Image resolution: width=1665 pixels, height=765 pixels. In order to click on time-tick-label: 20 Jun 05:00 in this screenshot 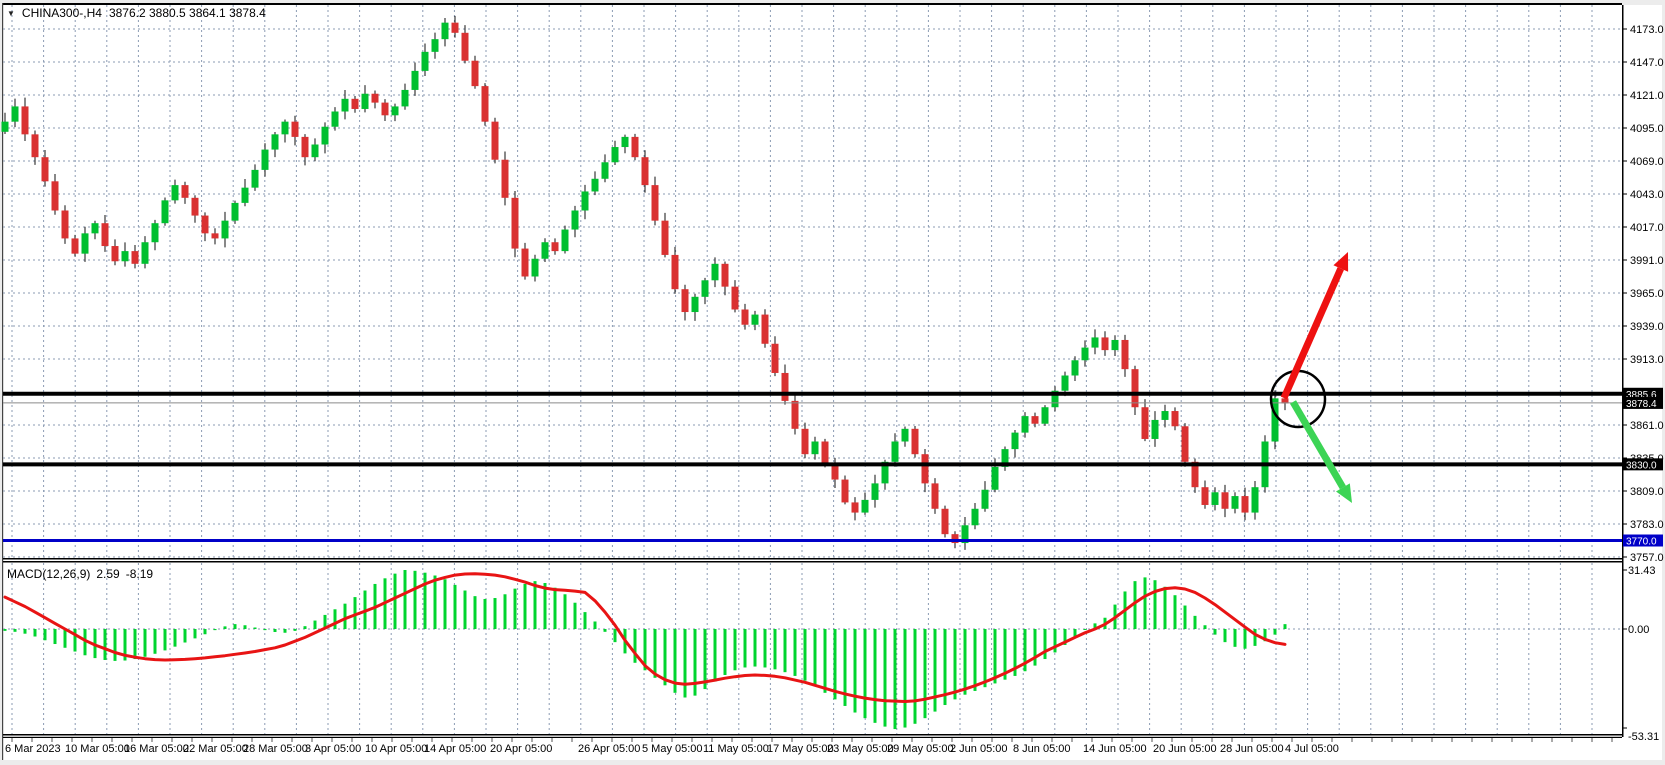, I will do `click(1185, 749)`.